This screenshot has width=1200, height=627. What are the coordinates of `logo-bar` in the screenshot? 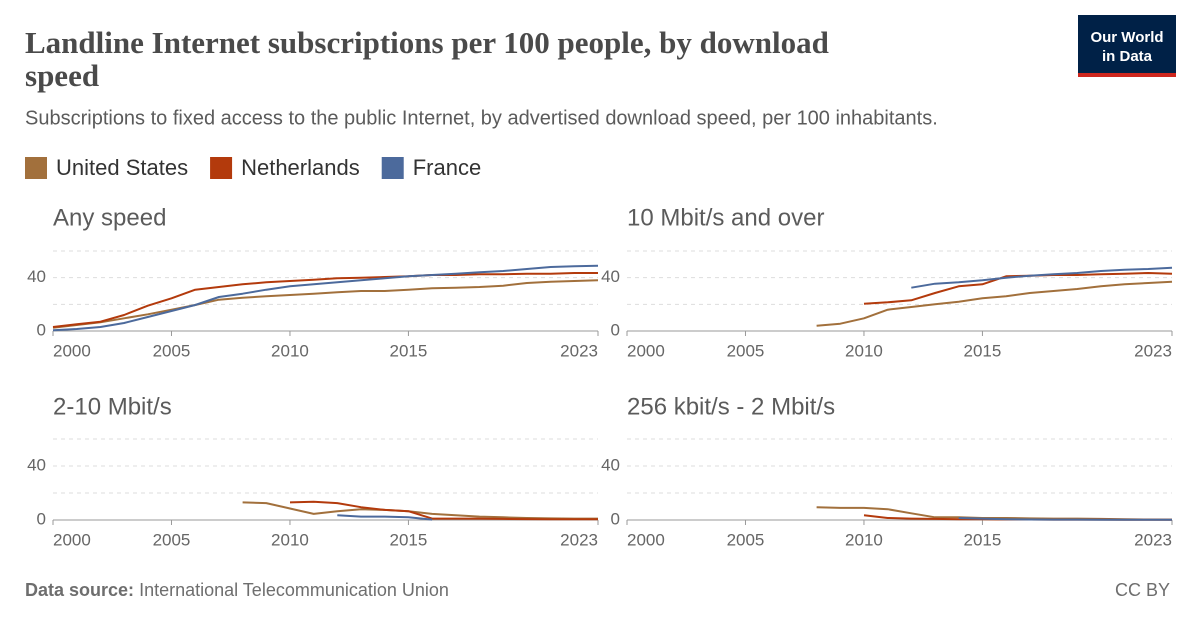 It's located at (1127, 75).